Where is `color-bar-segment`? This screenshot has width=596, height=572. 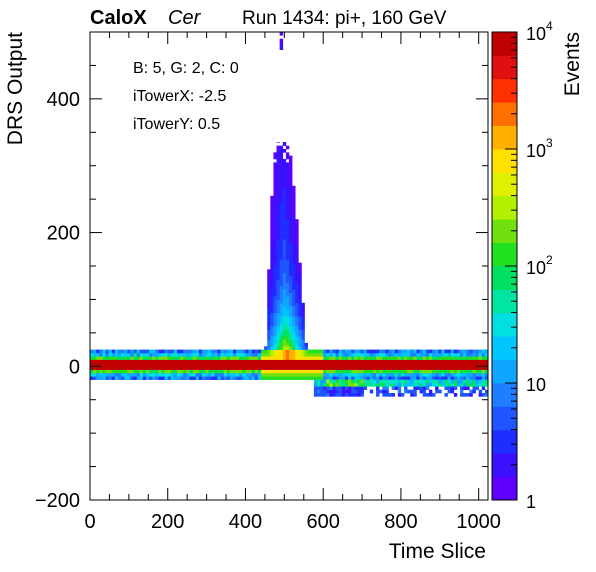
color-bar-segment is located at coordinates (504, 348).